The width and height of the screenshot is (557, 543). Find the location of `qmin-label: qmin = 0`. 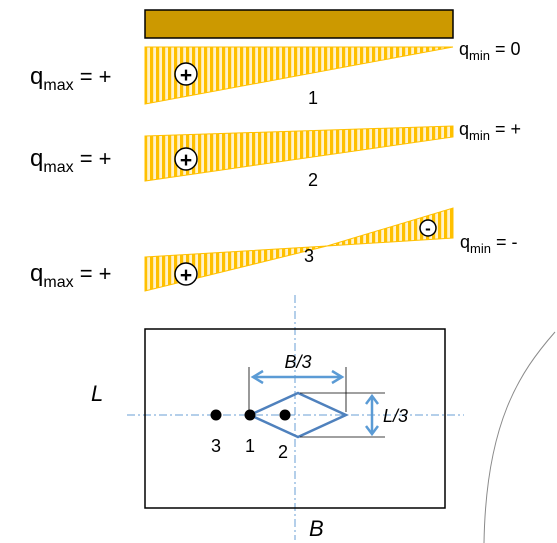

qmin-label: qmin = 0 is located at coordinates (490, 51).